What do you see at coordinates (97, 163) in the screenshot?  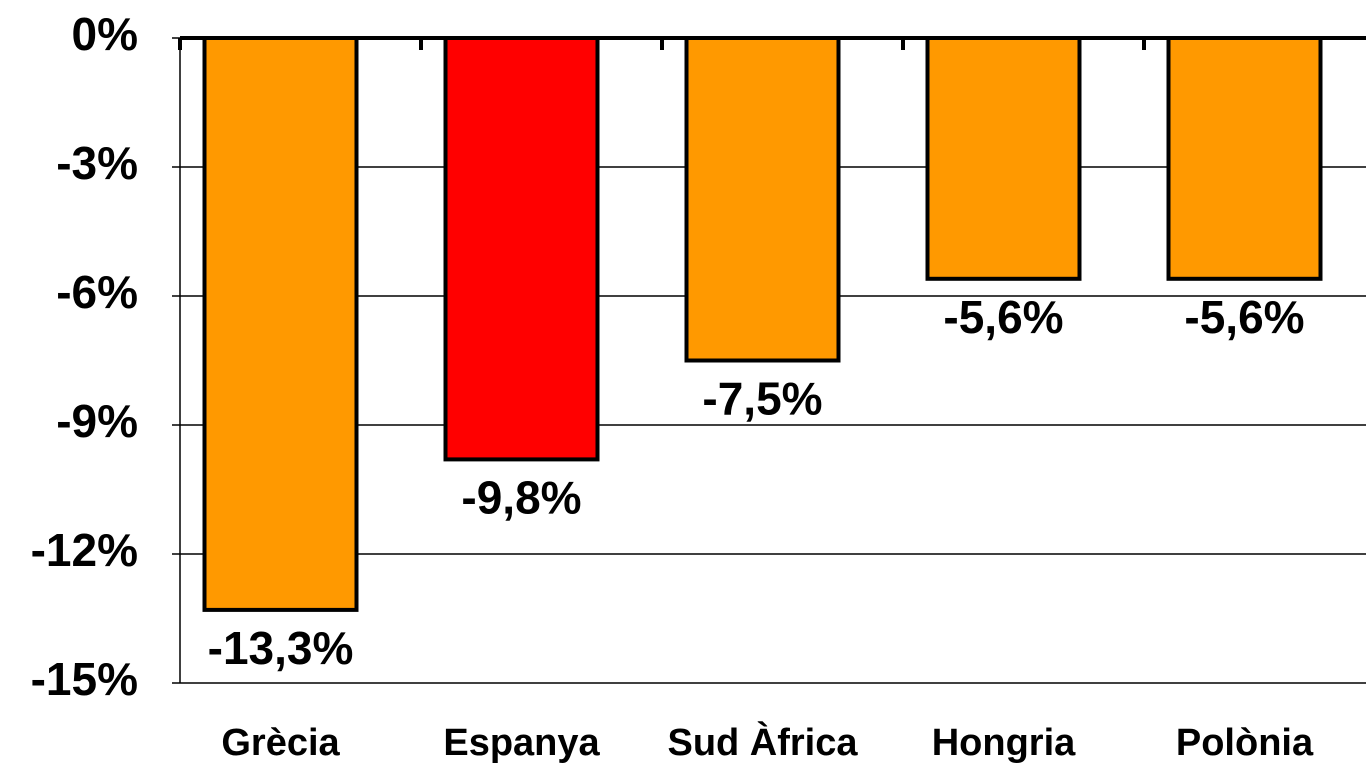 I see `y-tick-label: -3%` at bounding box center [97, 163].